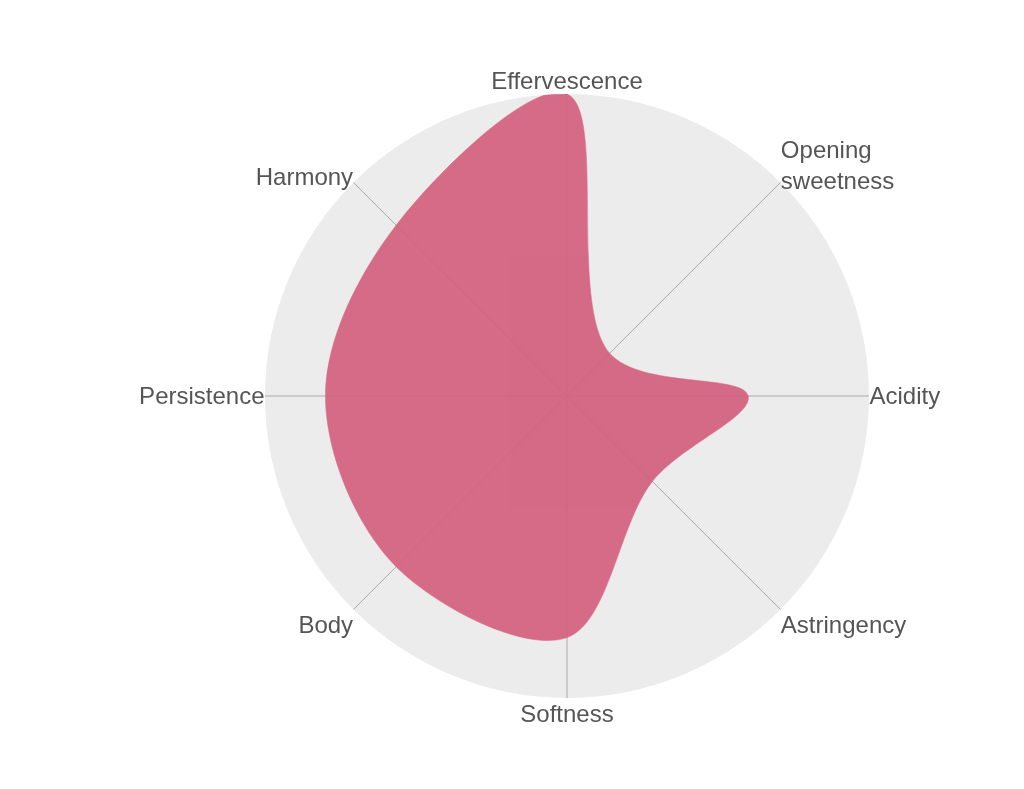 The image size is (1024, 789). Describe the element at coordinates (837, 165) in the screenshot. I see `spoke-label: Opening sweetness` at that location.